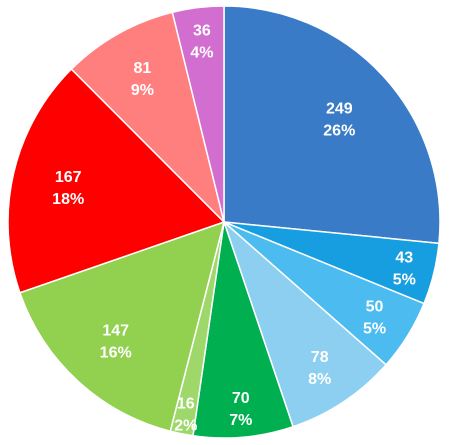  I want to click on slice-percent-label-7: 16%, so click(116, 353).